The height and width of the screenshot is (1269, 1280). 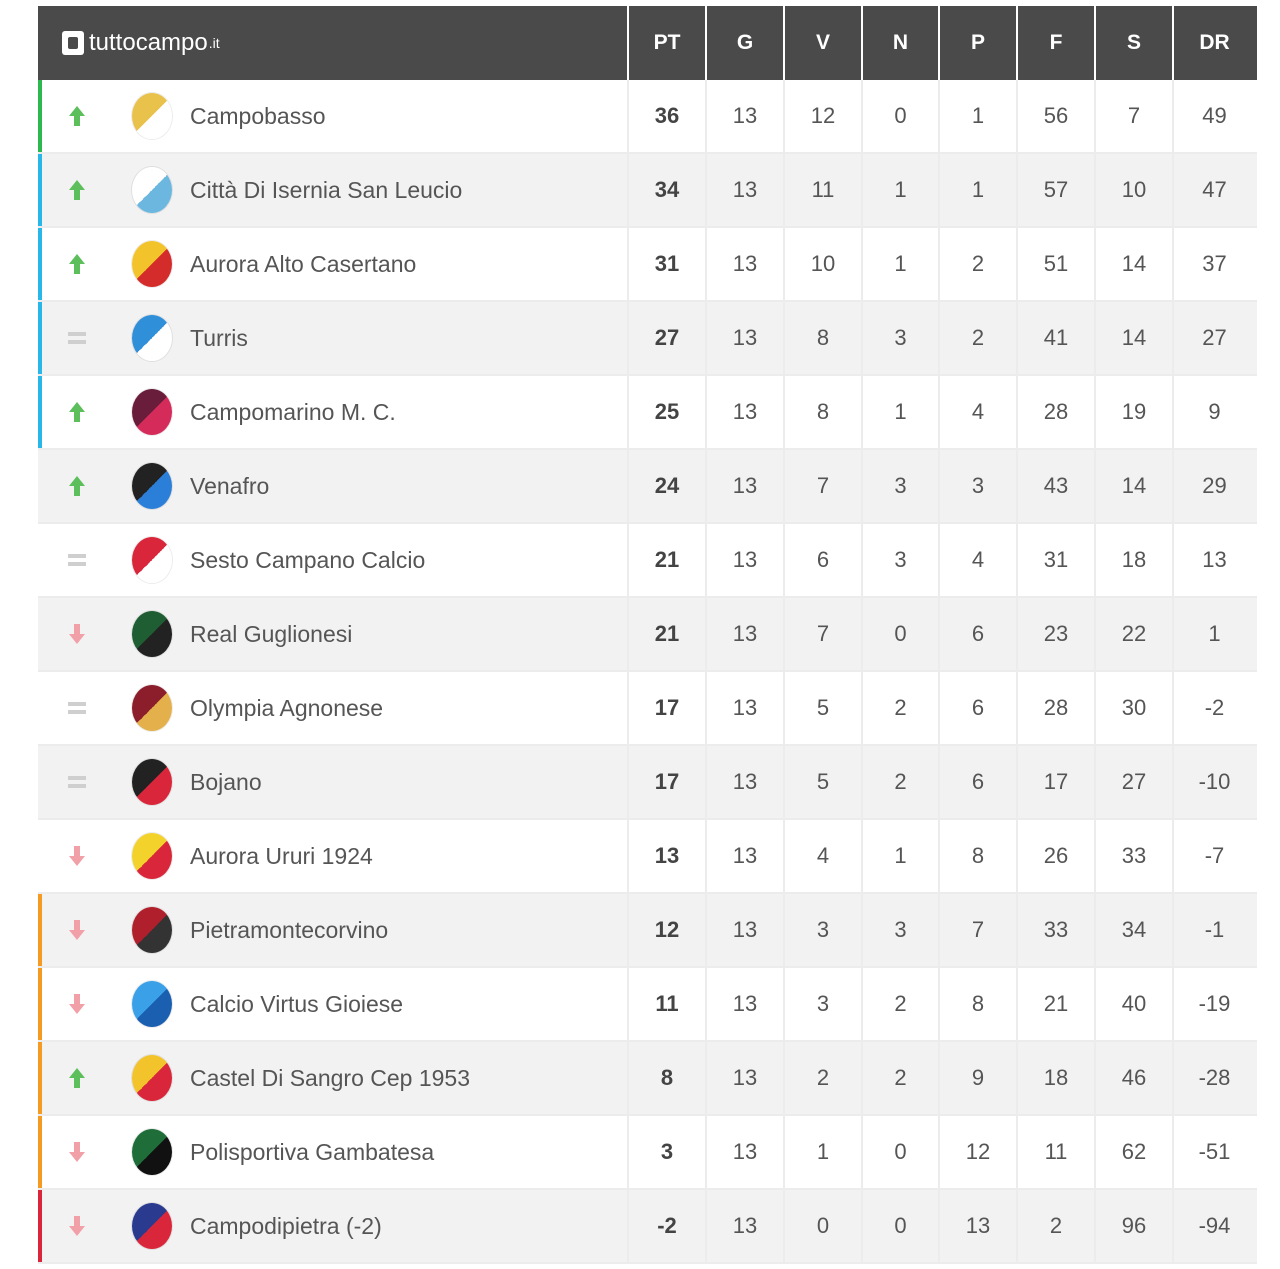 I want to click on stat-pt: 21, so click(x=666, y=634).